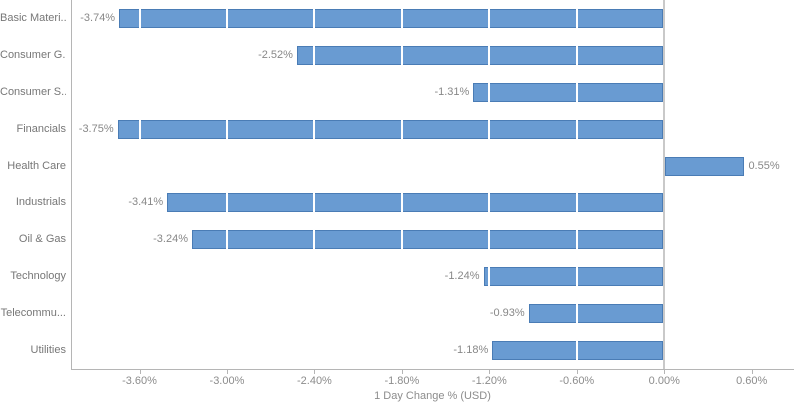  I want to click on x-tick-label: -0.60%, so click(577, 381).